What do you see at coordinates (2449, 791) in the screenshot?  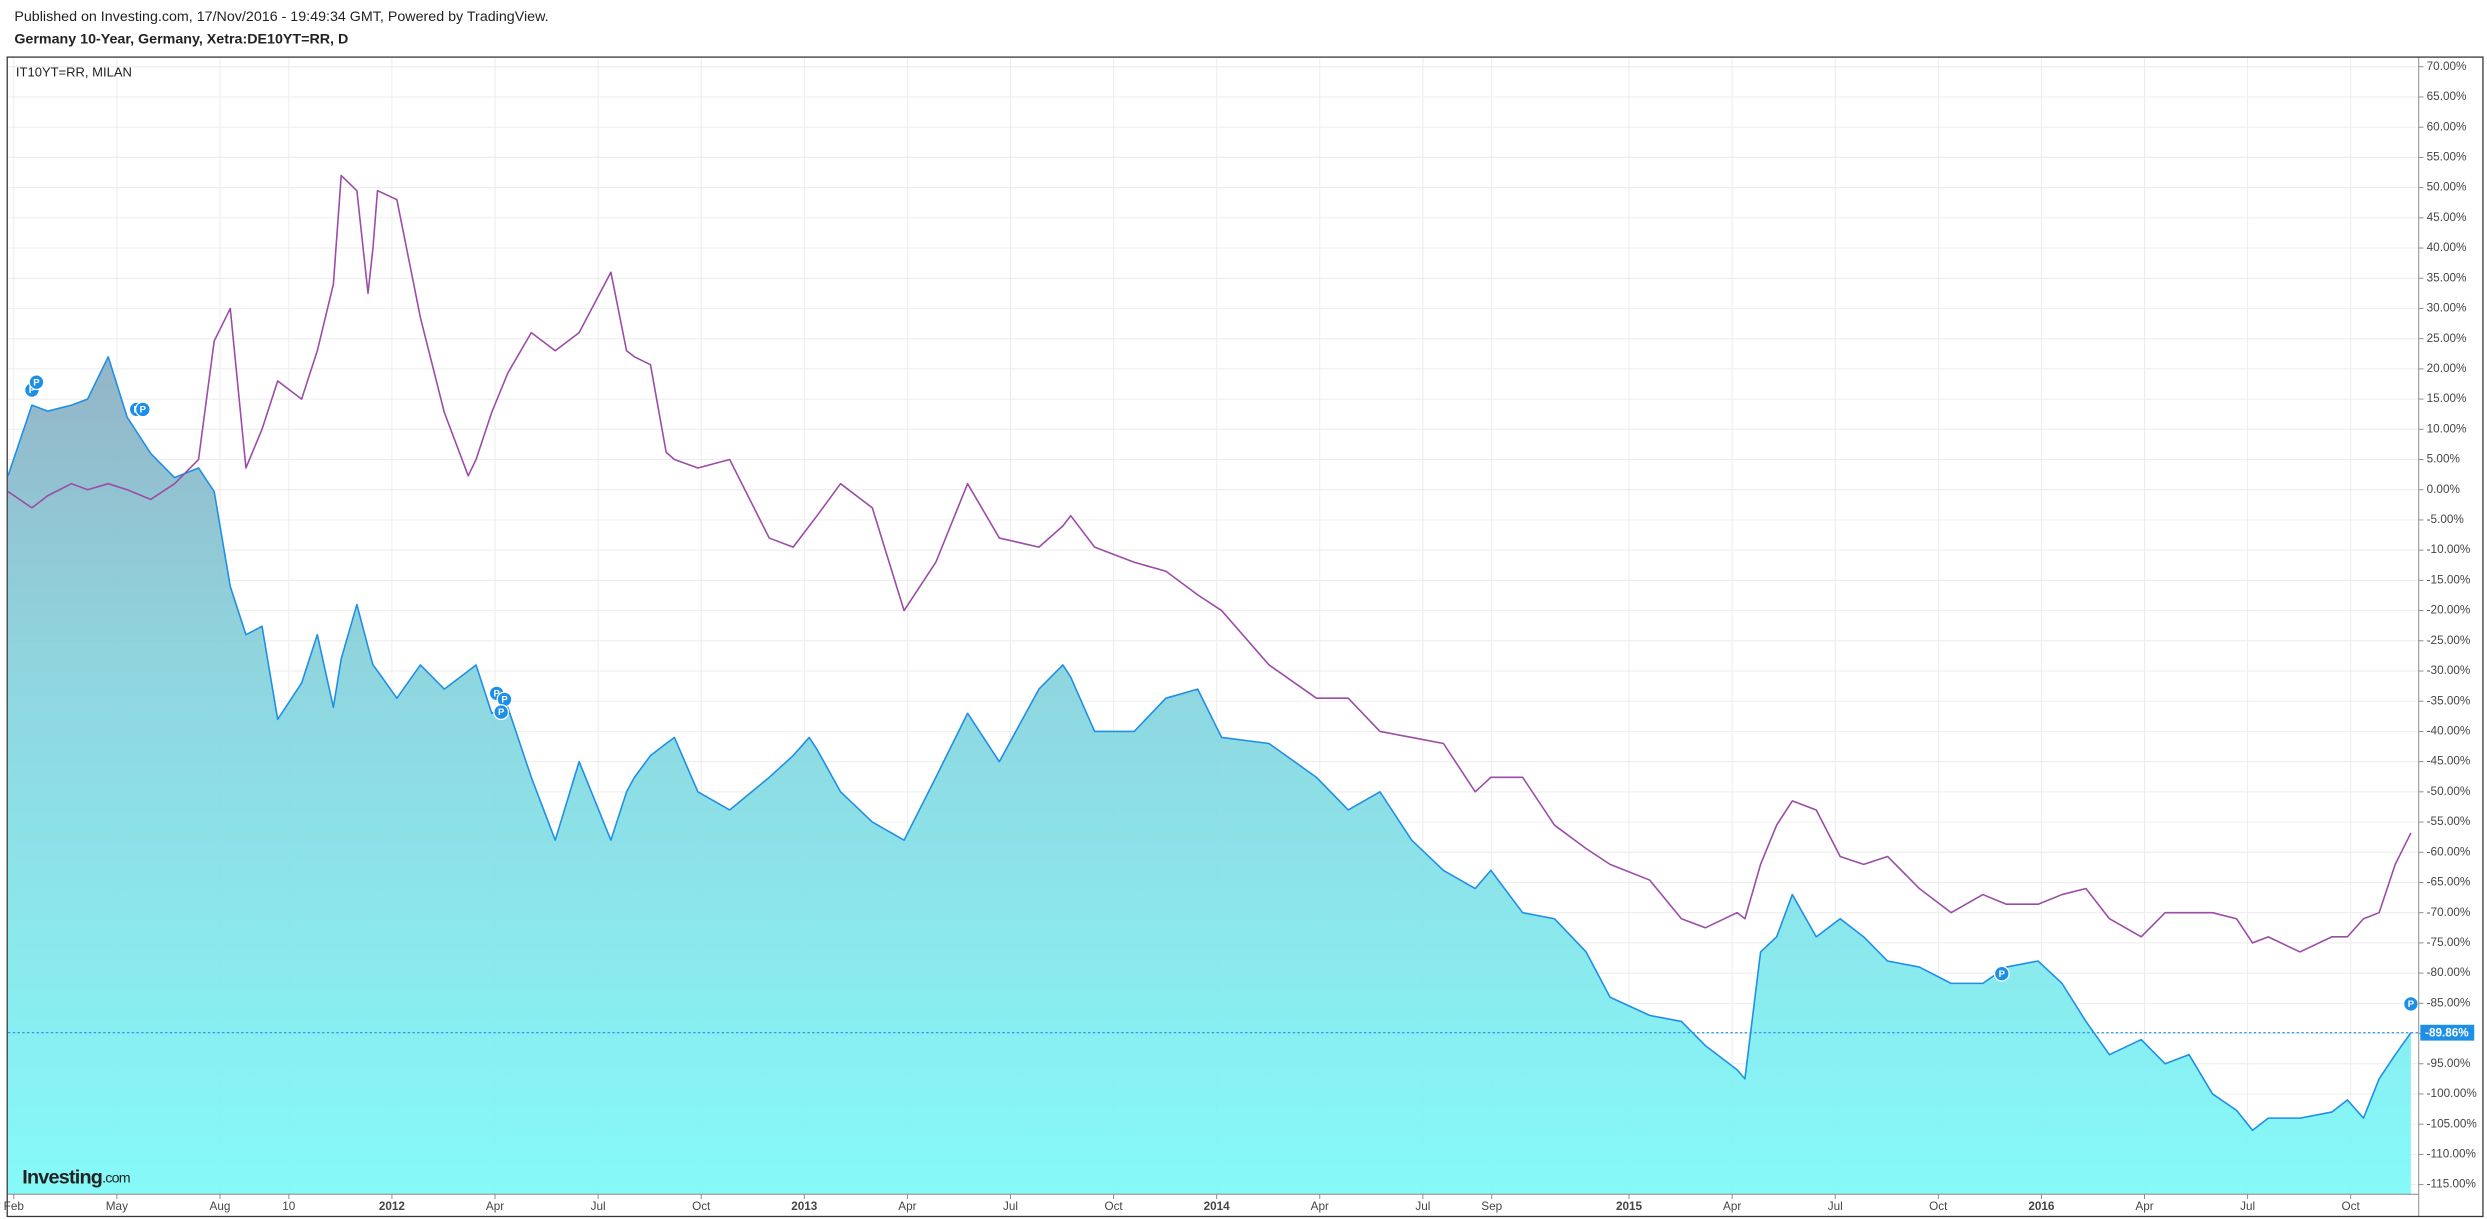 I see `y-tick-label: -50.00%` at bounding box center [2449, 791].